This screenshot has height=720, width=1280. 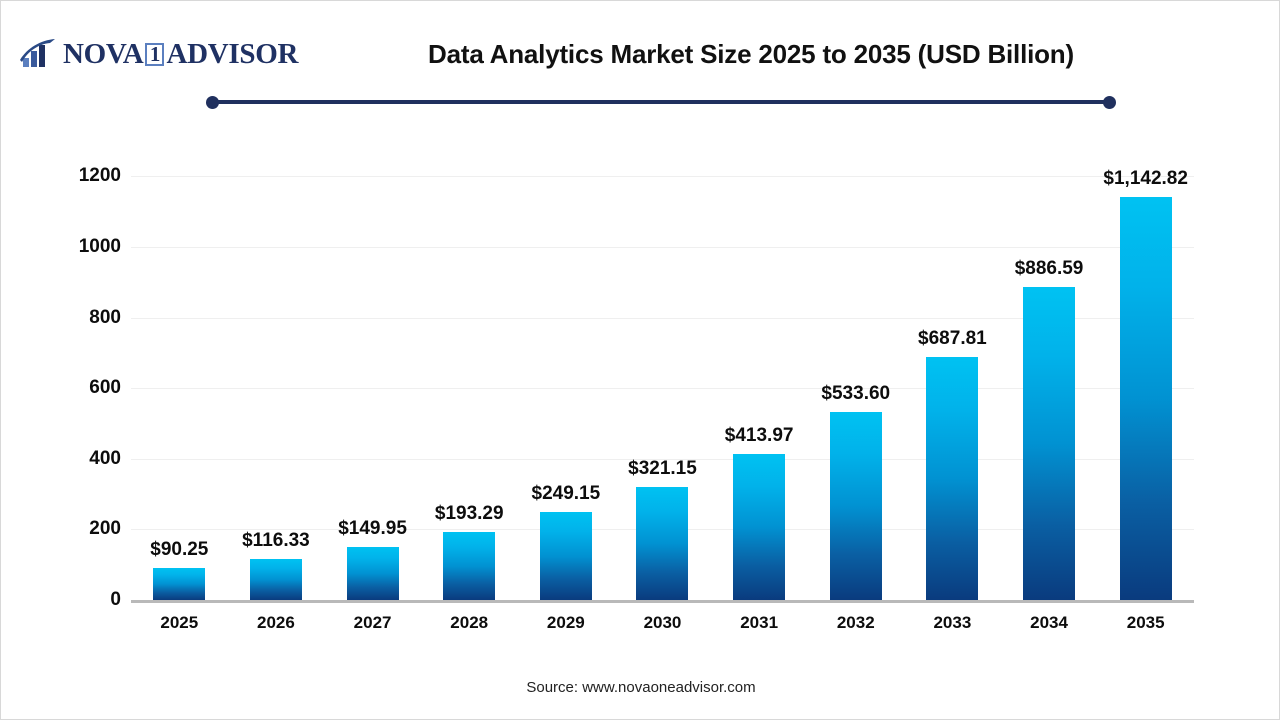 What do you see at coordinates (952, 339) in the screenshot?
I see `bar-value-label: $687.81` at bounding box center [952, 339].